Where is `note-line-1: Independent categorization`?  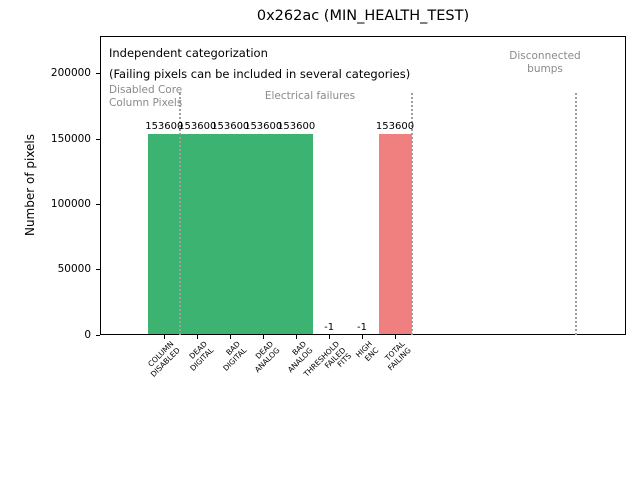
note-line-1: Independent categorization is located at coordinates (188, 53).